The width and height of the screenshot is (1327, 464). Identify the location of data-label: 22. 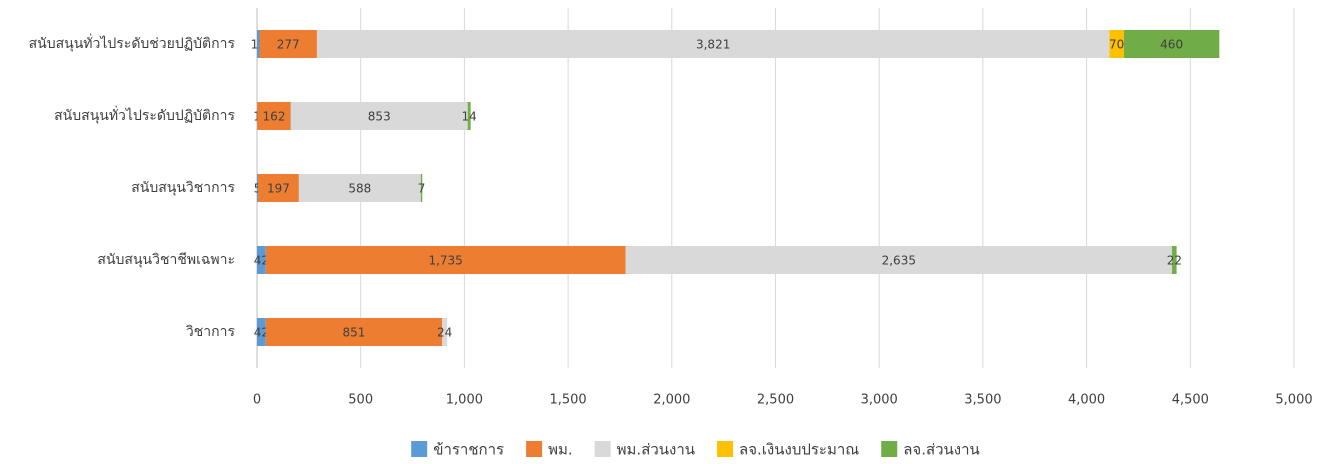
(1174, 261).